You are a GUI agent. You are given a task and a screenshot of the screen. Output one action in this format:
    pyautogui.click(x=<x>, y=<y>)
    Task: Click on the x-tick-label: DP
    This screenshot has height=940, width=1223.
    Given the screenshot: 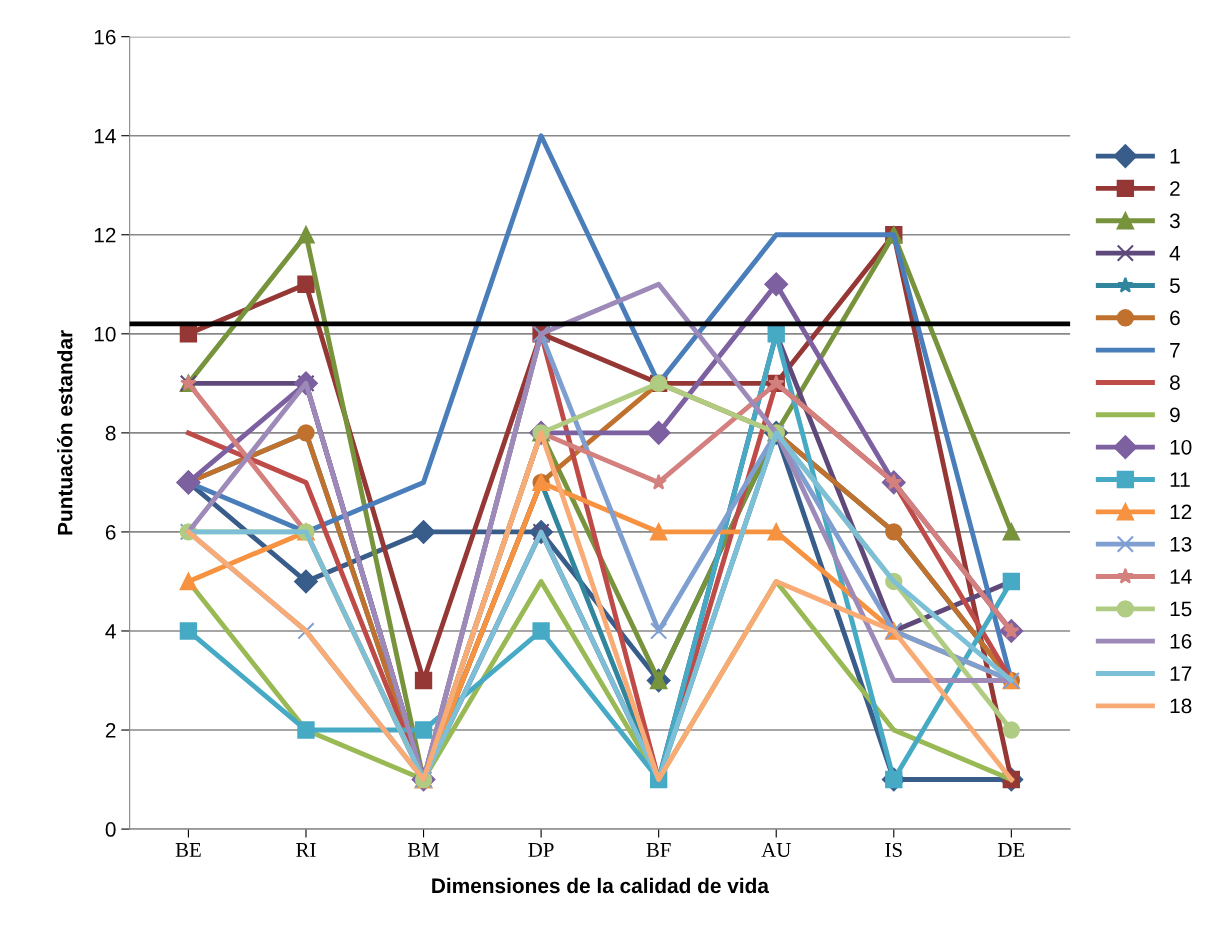 What is the action you would take?
    pyautogui.click(x=541, y=850)
    